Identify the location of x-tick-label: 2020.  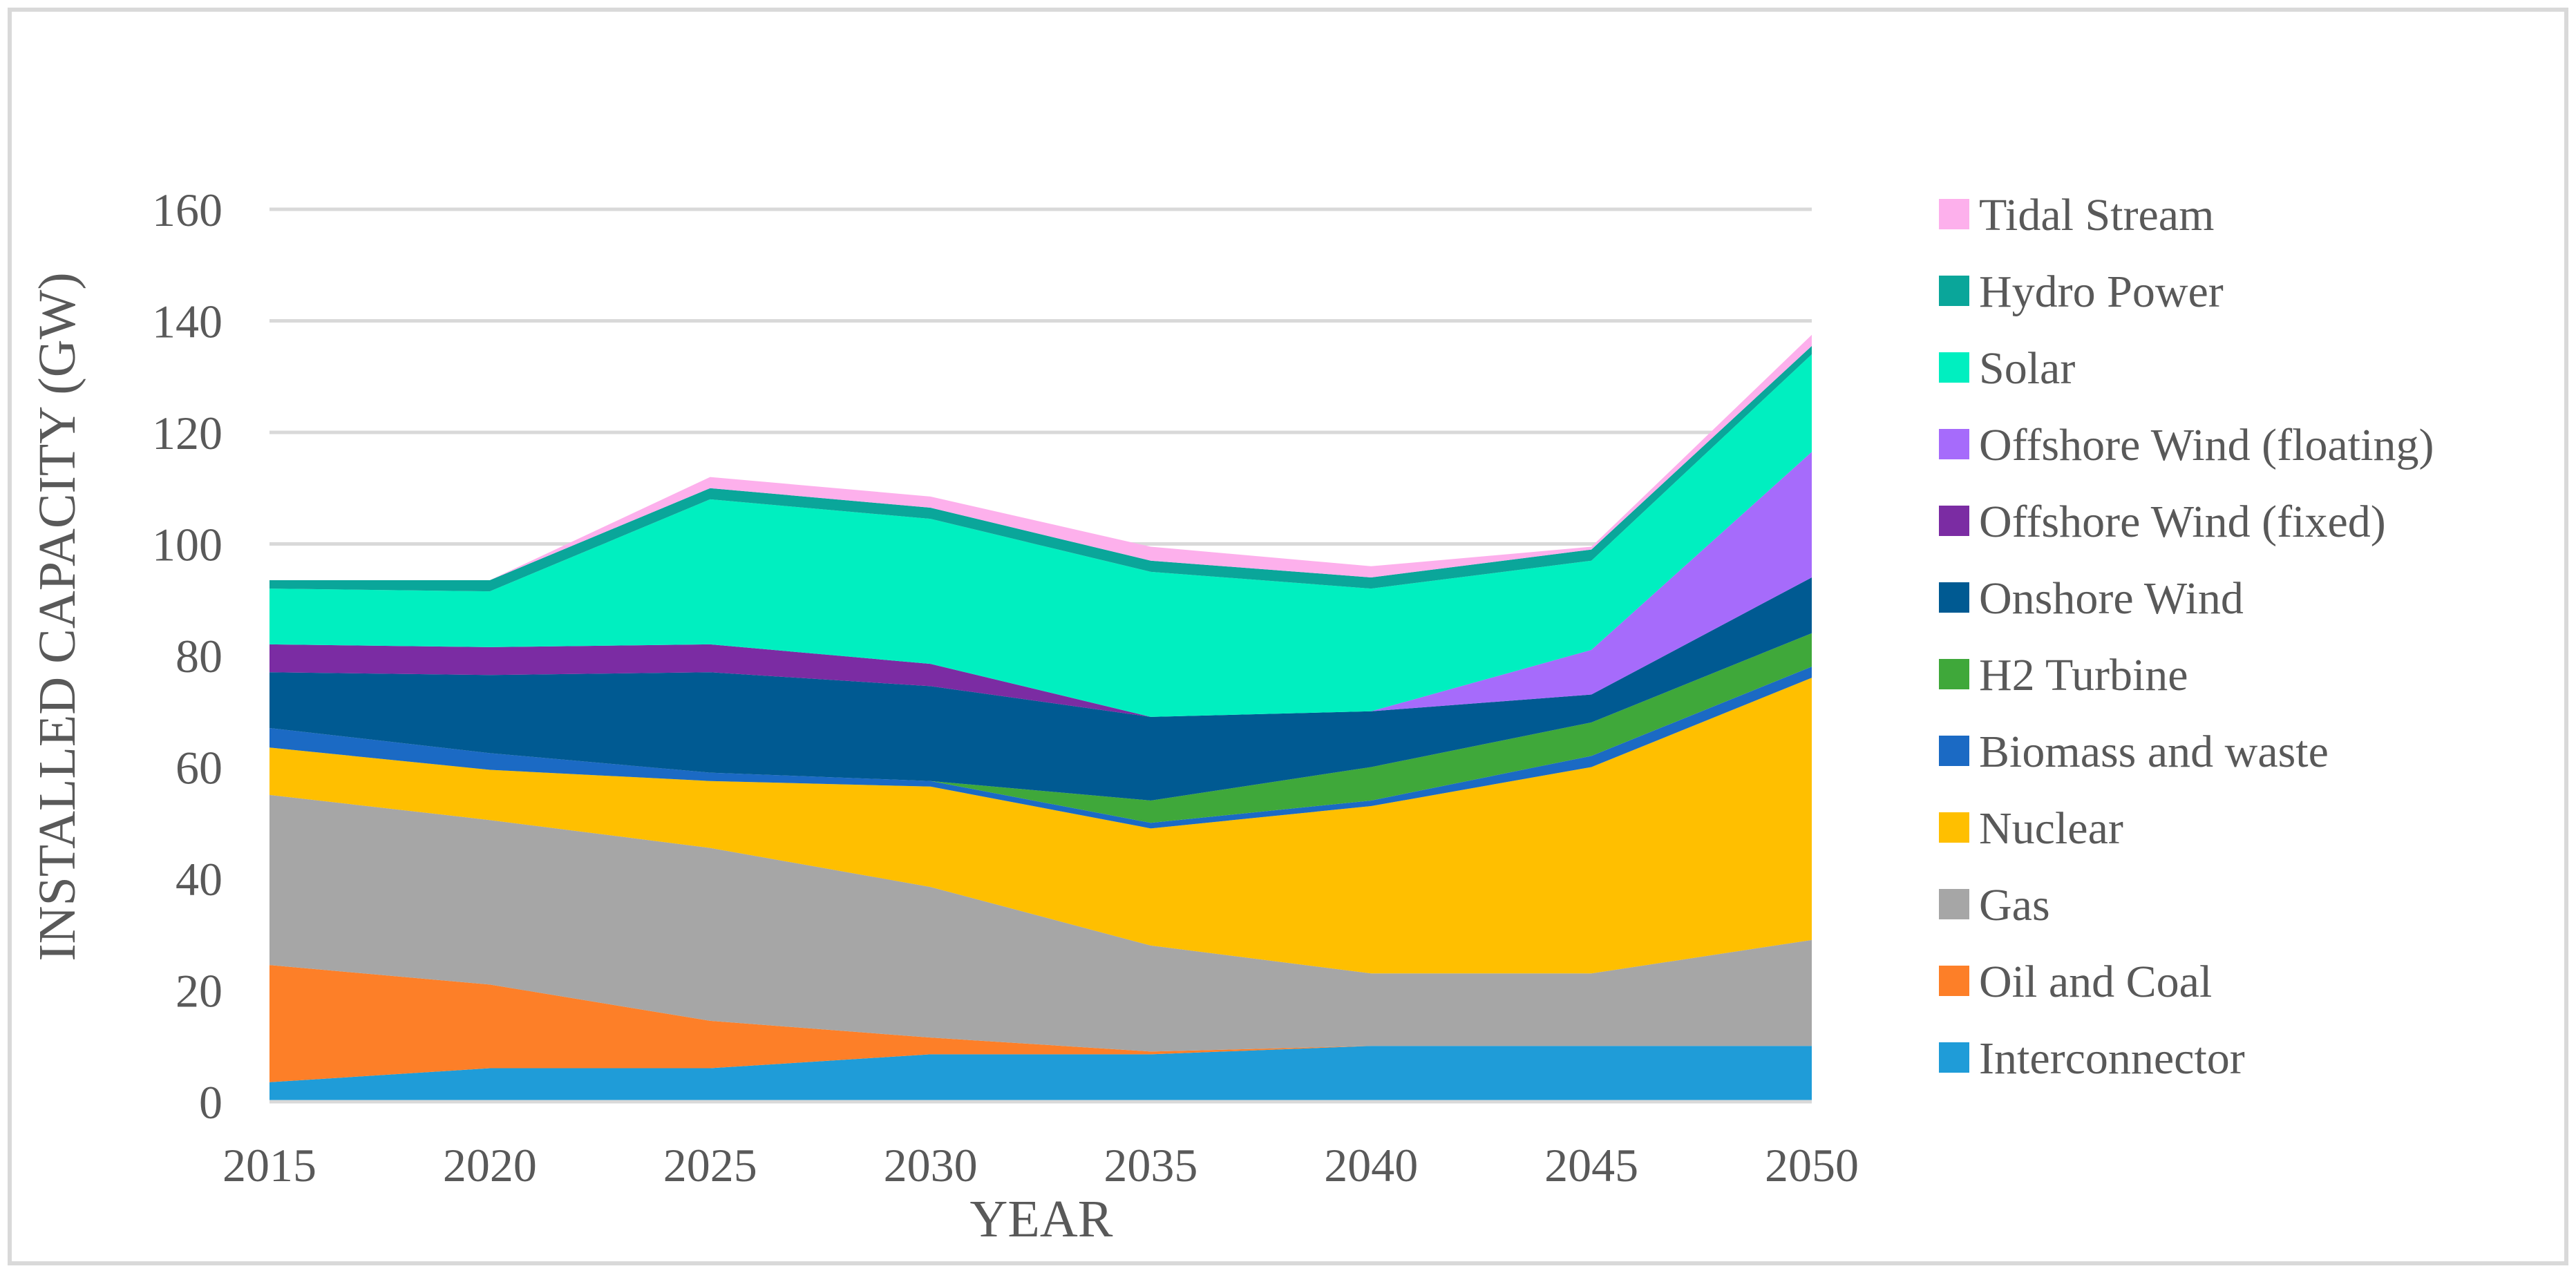
(490, 1165).